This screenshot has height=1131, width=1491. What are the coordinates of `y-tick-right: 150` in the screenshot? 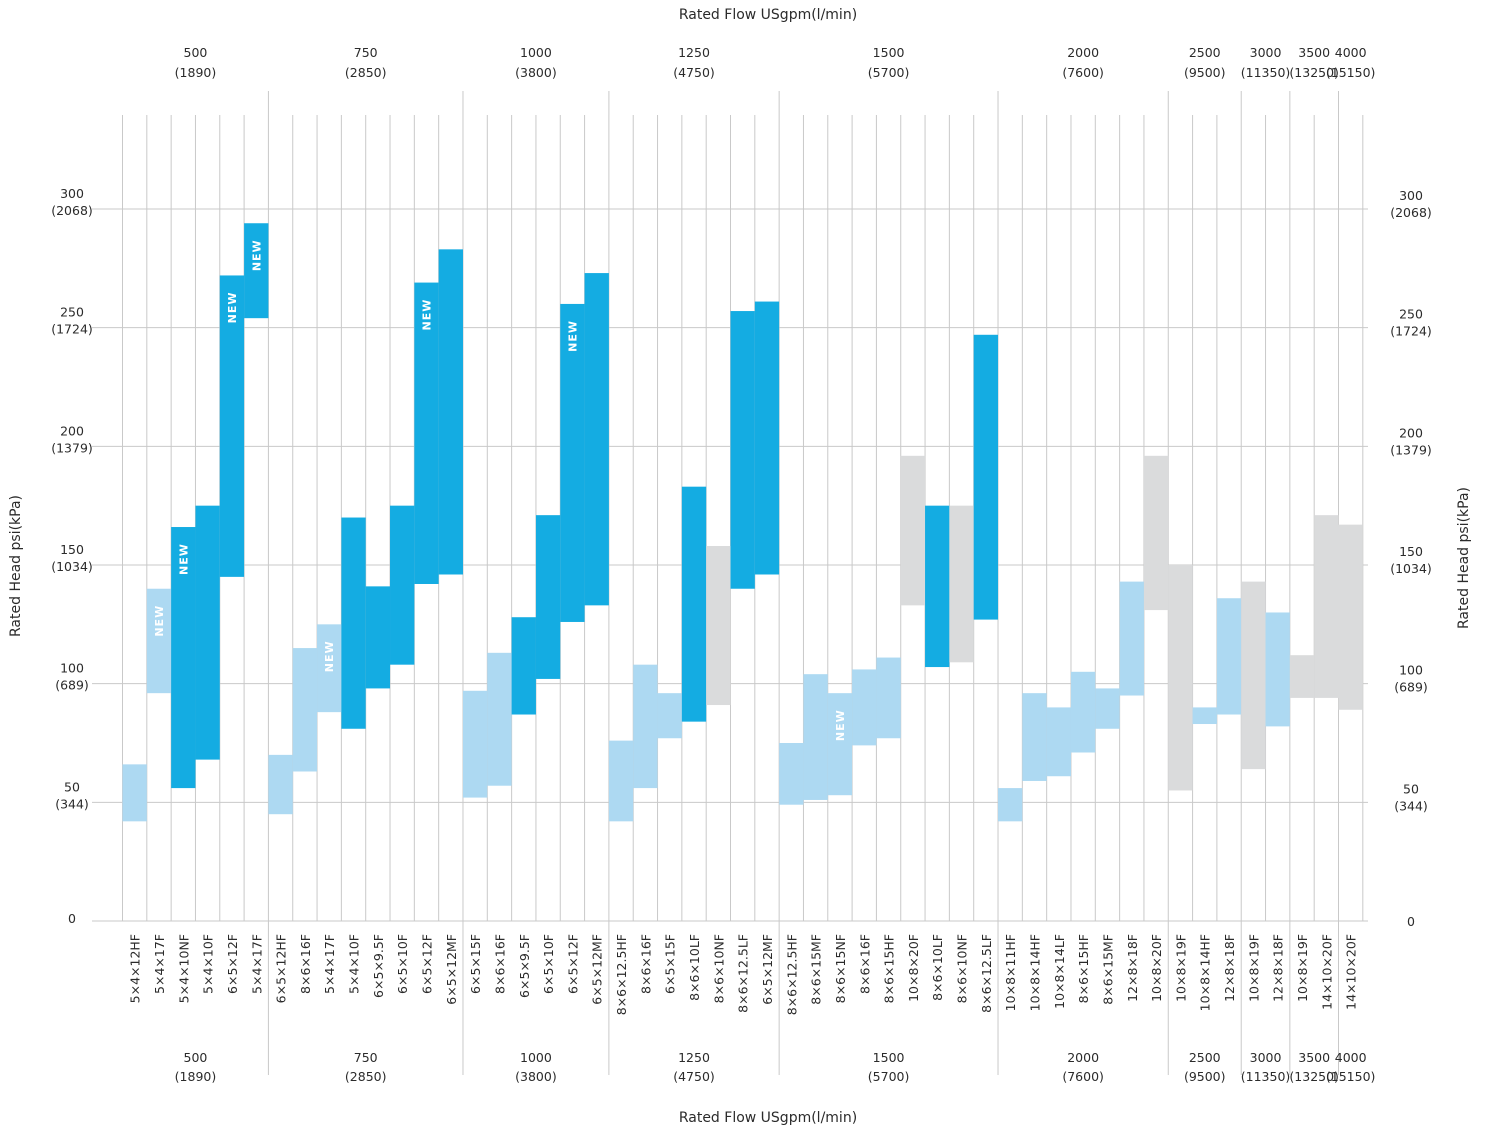 It's located at (1411, 551).